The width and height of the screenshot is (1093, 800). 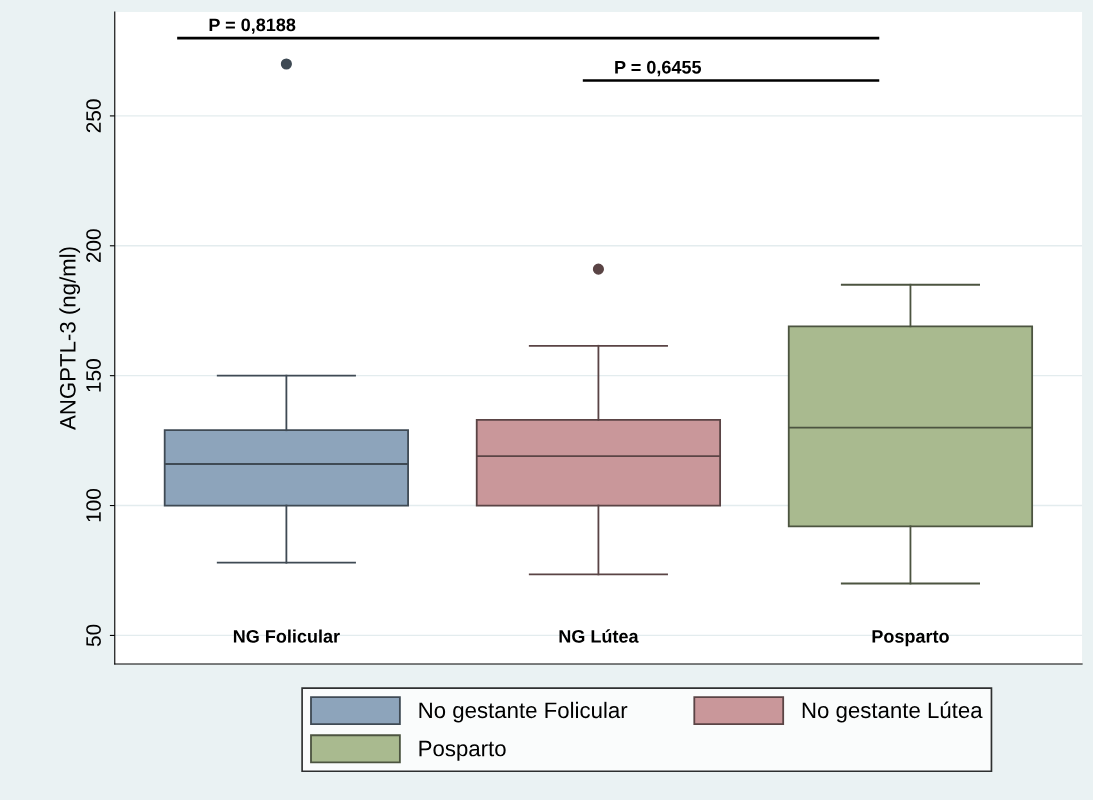 What do you see at coordinates (93, 246) in the screenshot?
I see `y-tick-label: 200` at bounding box center [93, 246].